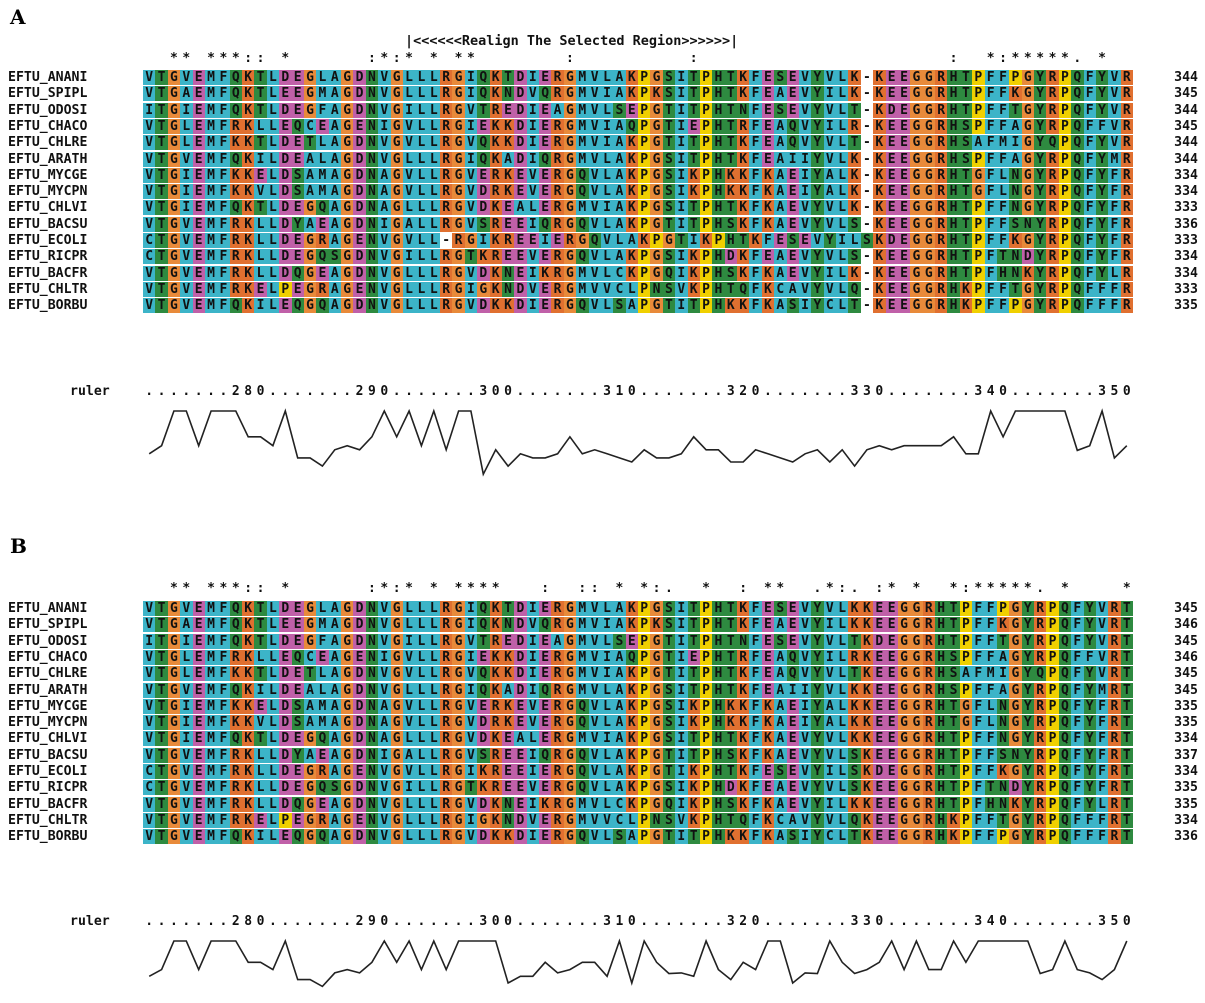  I want to click on residue-cell: D, so click(520, 159).